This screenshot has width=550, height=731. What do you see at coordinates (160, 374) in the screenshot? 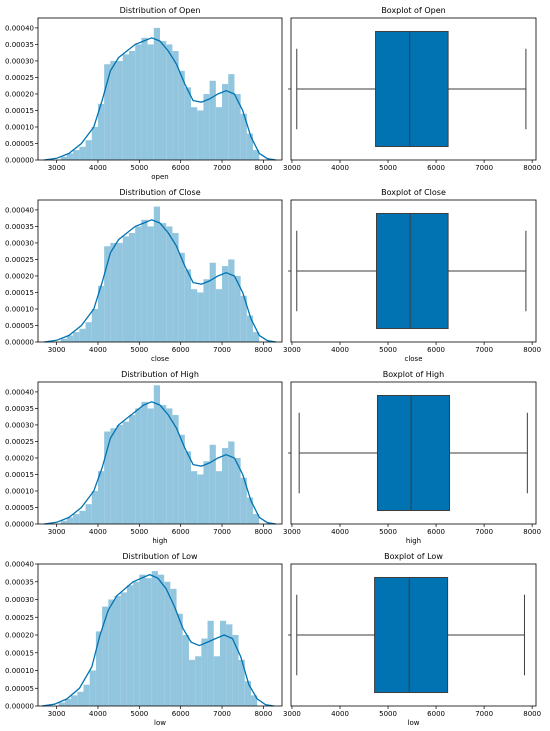
I see `chart-title: Distribution of High` at bounding box center [160, 374].